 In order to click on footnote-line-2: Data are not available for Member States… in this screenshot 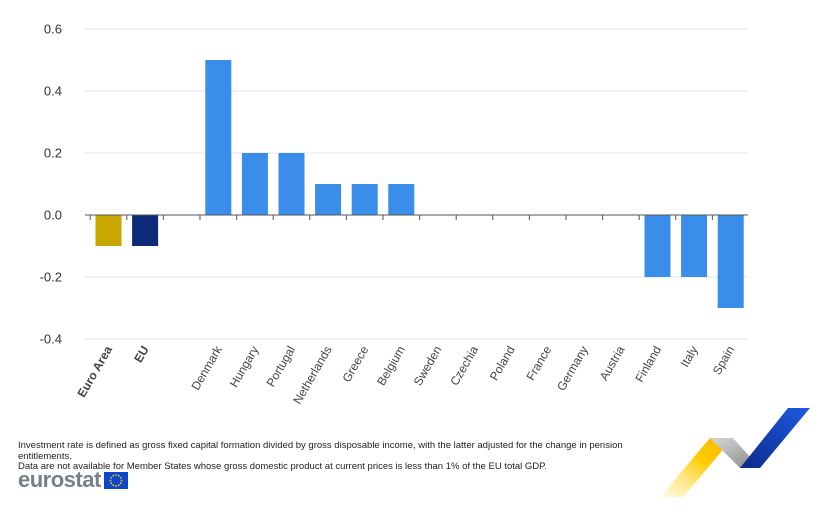, I will do `click(282, 466)`.